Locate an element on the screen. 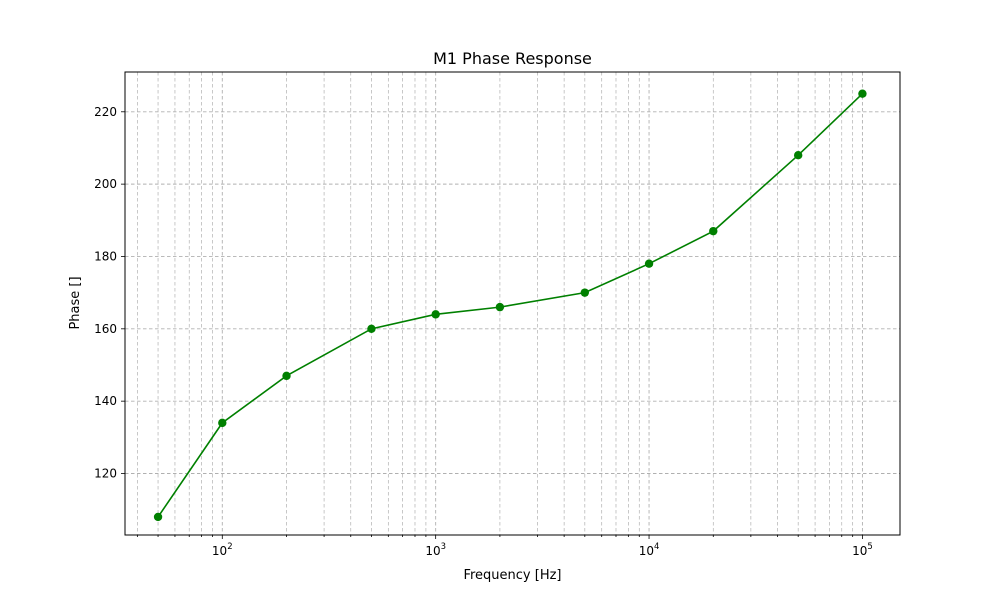 This screenshot has width=1000, height=600. x-tick-label: 10² is located at coordinates (222, 550).